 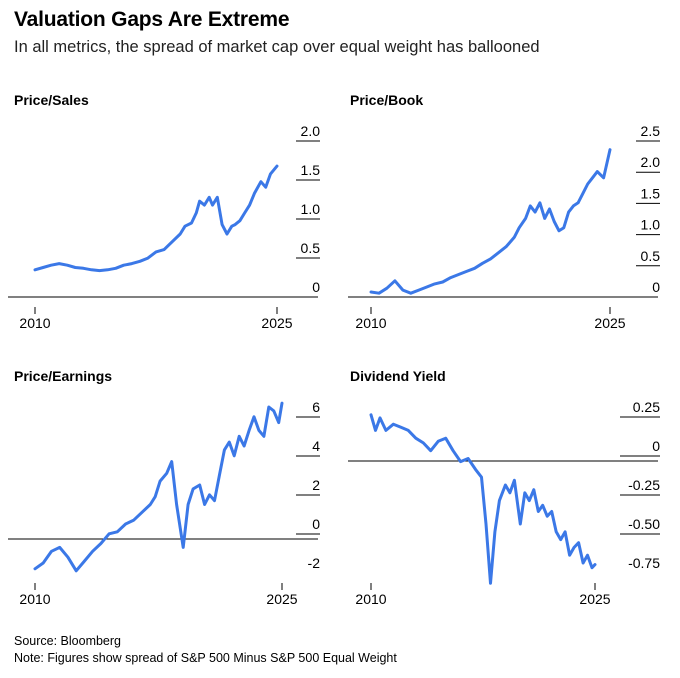 I want to click on y-tick-label: 4, so click(x=316, y=446).